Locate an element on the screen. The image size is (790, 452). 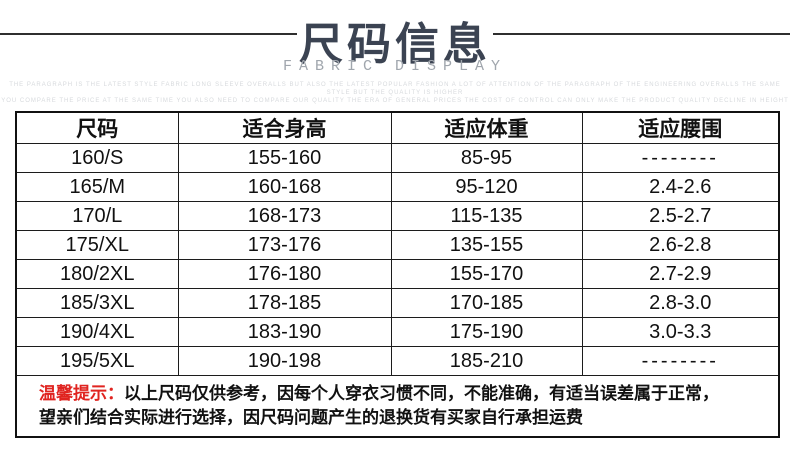
table-header-row: 尺码 适合身高 适应体重 适应腰围 is located at coordinates (397, 127).